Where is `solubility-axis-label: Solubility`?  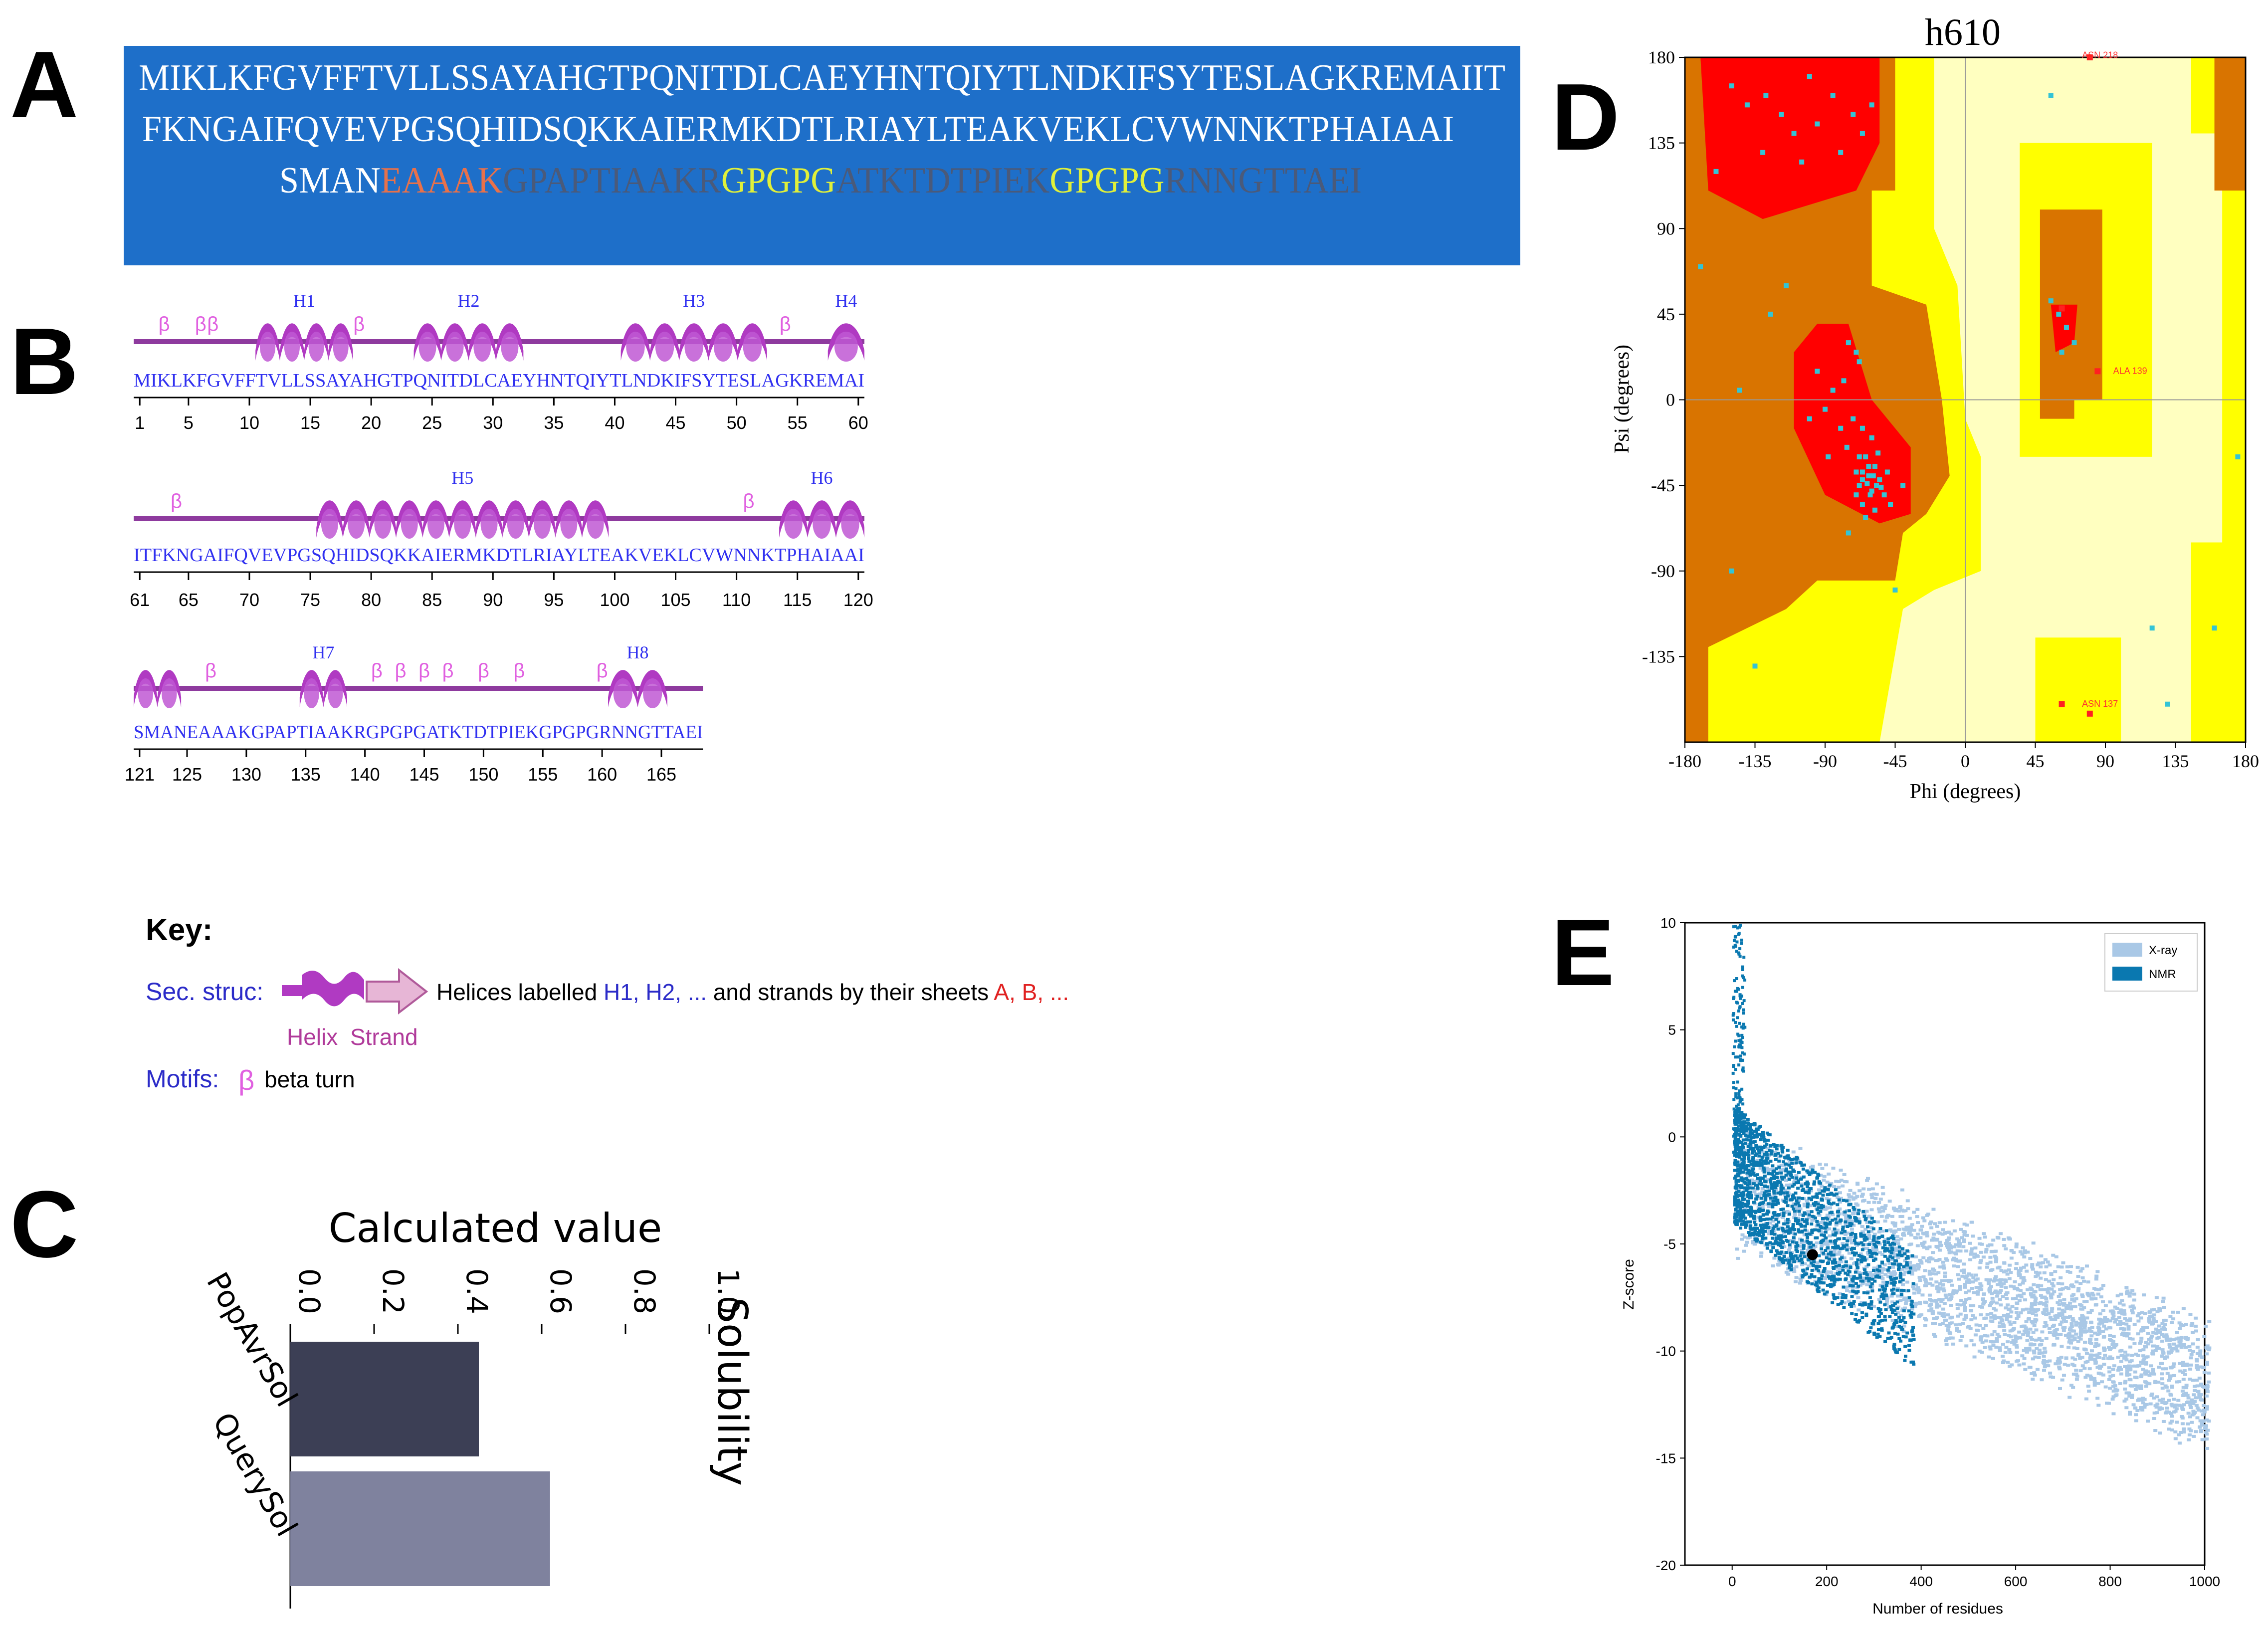
solubility-axis-label: Solubility is located at coordinates (732, 1391).